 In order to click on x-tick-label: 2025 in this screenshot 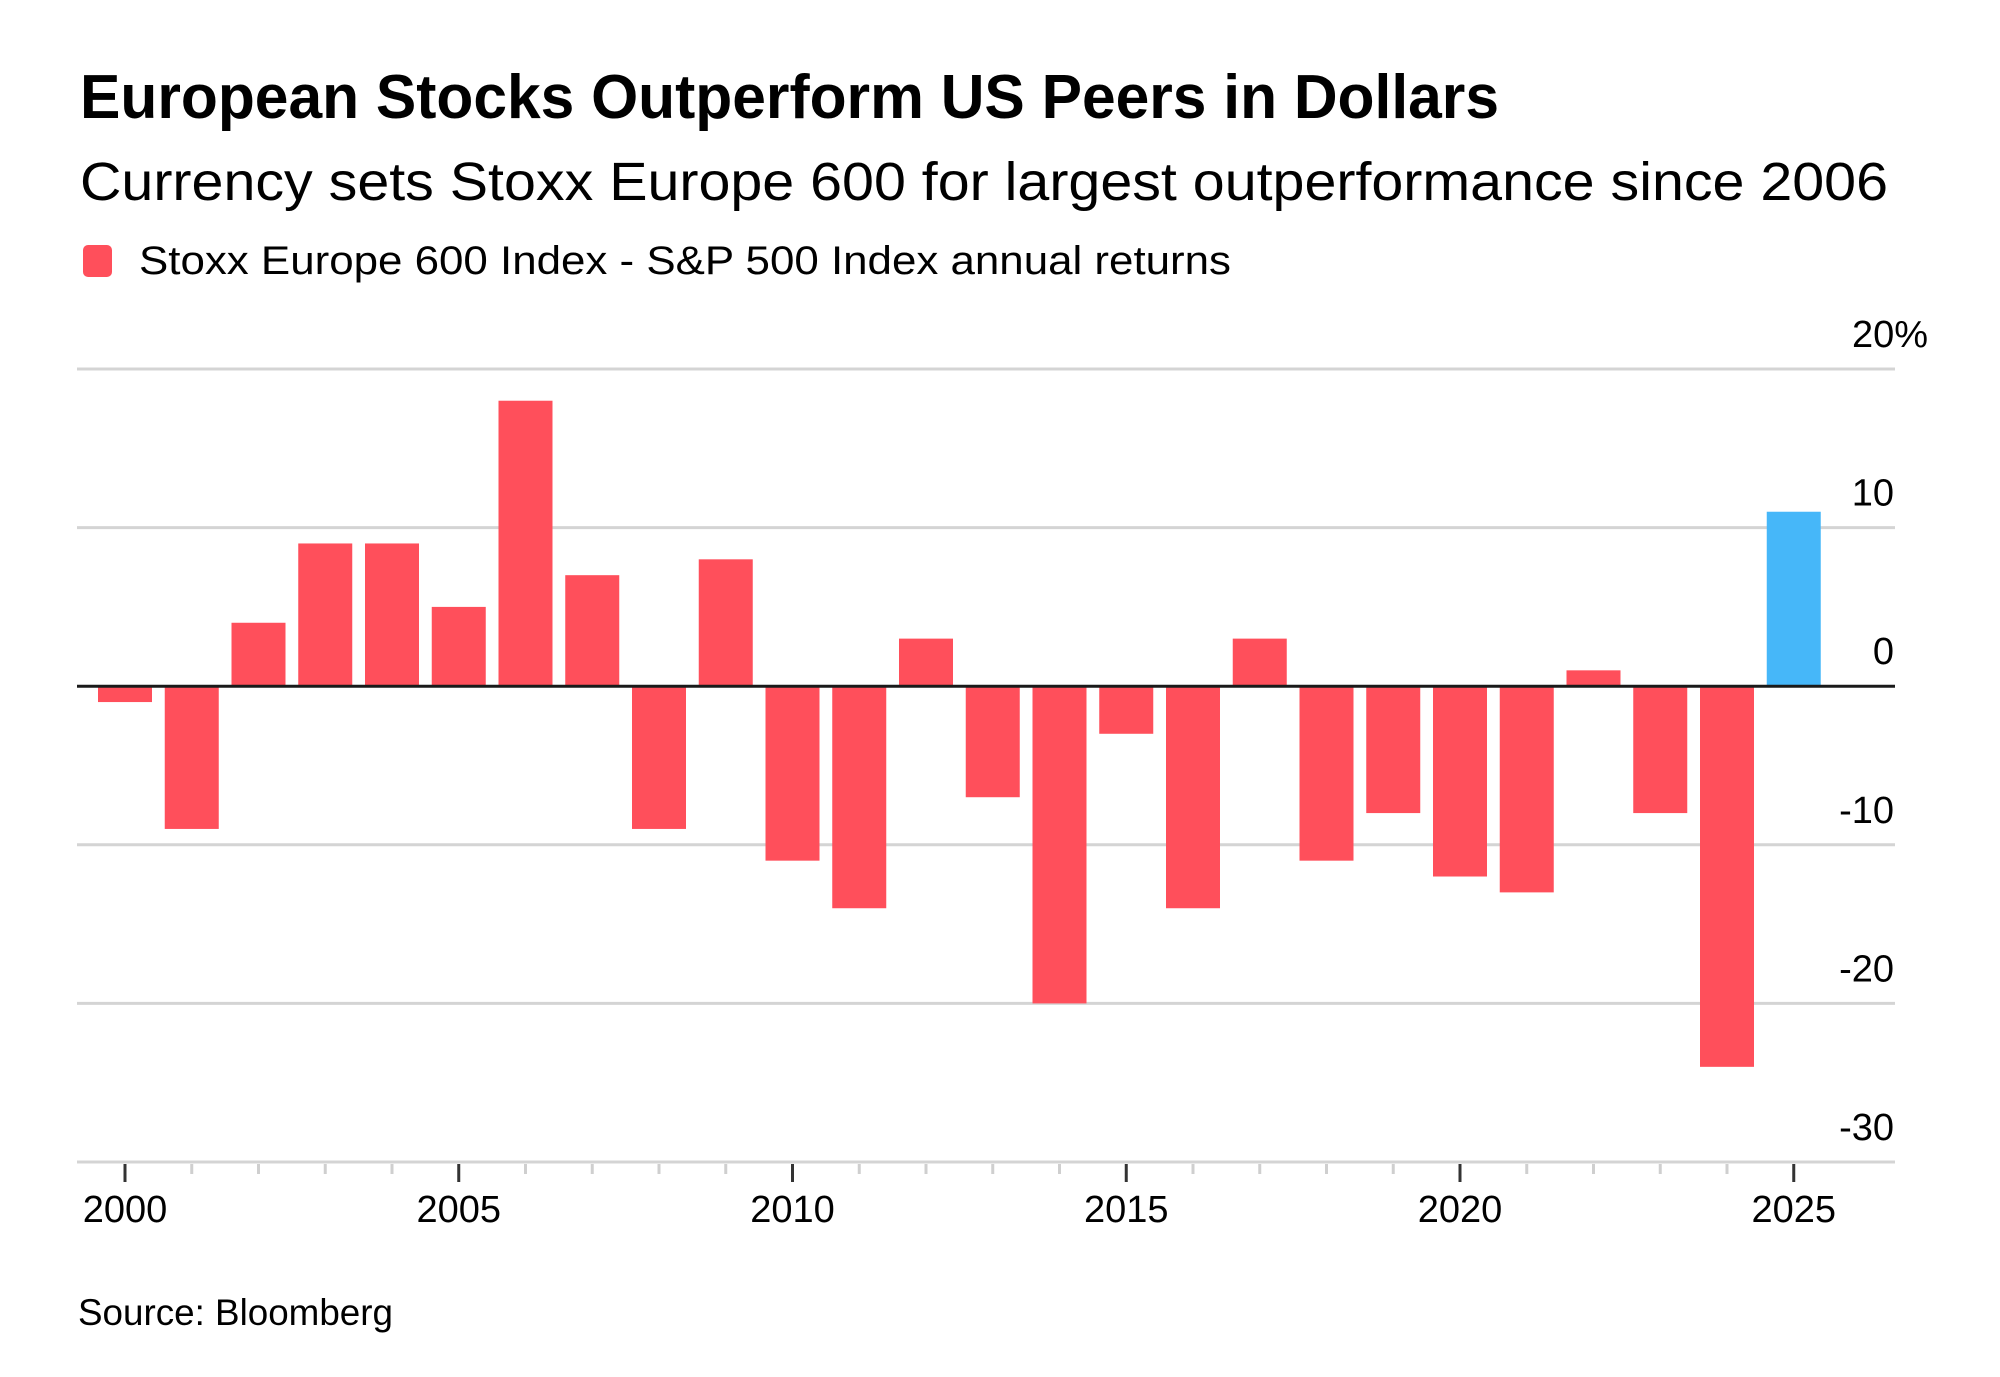, I will do `click(1793, 1210)`.